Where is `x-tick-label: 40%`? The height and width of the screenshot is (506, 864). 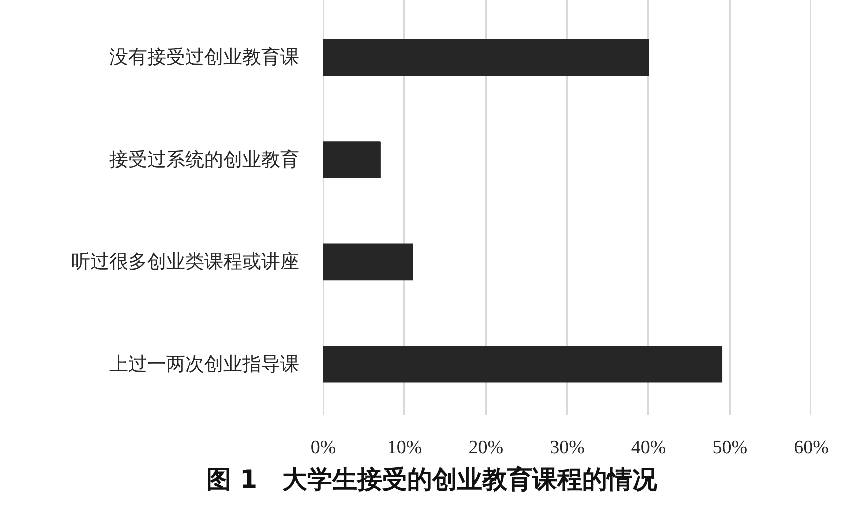
x-tick-label: 40% is located at coordinates (648, 448).